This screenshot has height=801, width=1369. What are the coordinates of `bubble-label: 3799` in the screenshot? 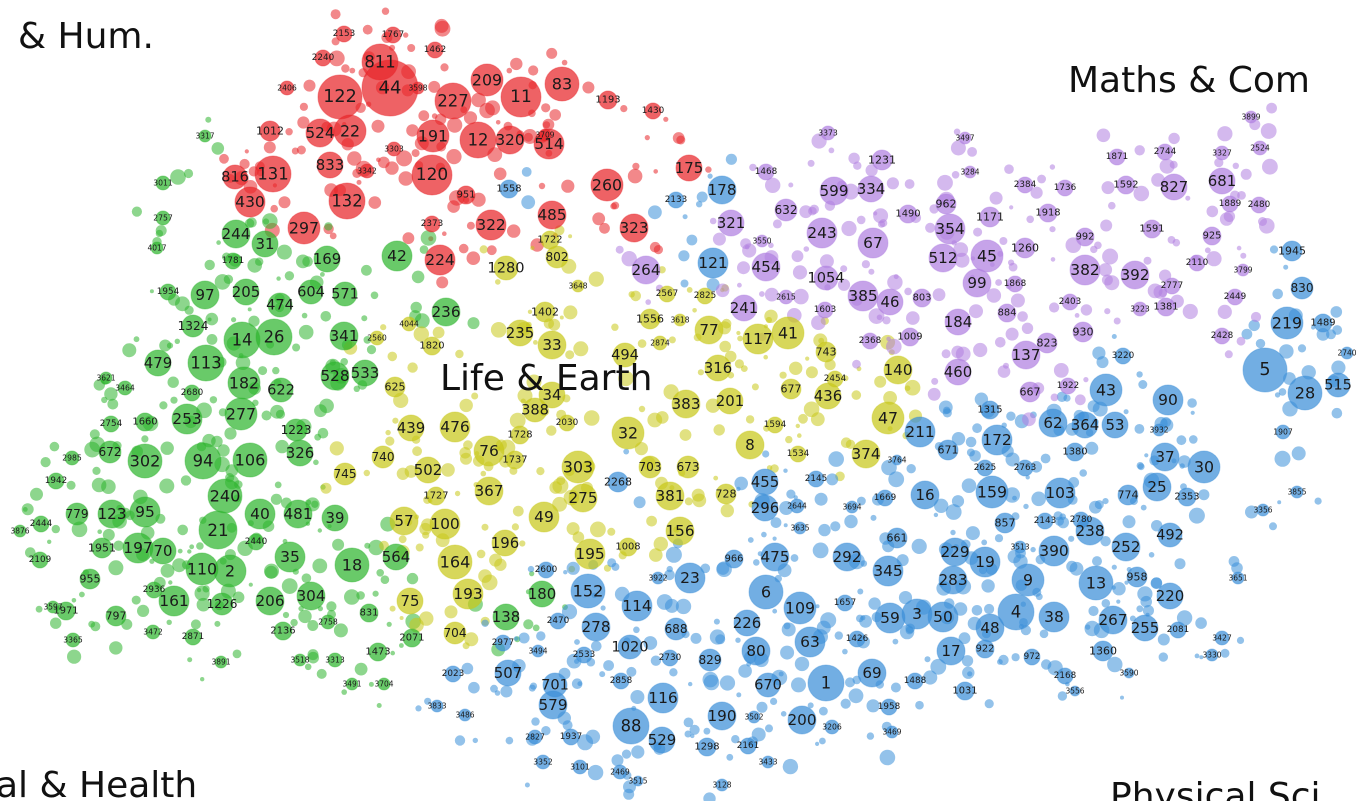 It's located at (1242, 270).